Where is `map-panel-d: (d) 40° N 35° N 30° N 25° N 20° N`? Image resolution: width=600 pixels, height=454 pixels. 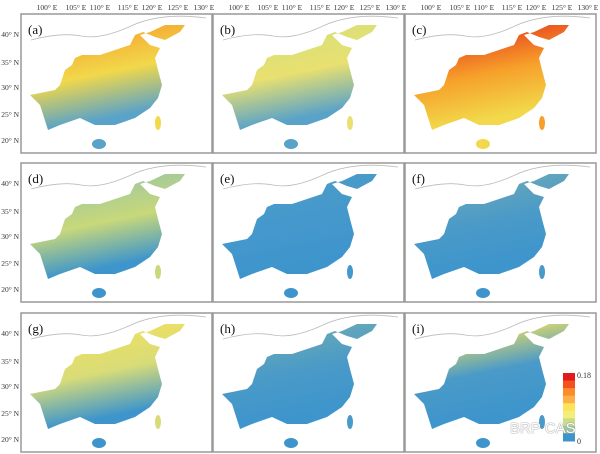 map-panel-d: (d) 40° N 35° N 30° N 25° N 20° N is located at coordinates (107, 232).